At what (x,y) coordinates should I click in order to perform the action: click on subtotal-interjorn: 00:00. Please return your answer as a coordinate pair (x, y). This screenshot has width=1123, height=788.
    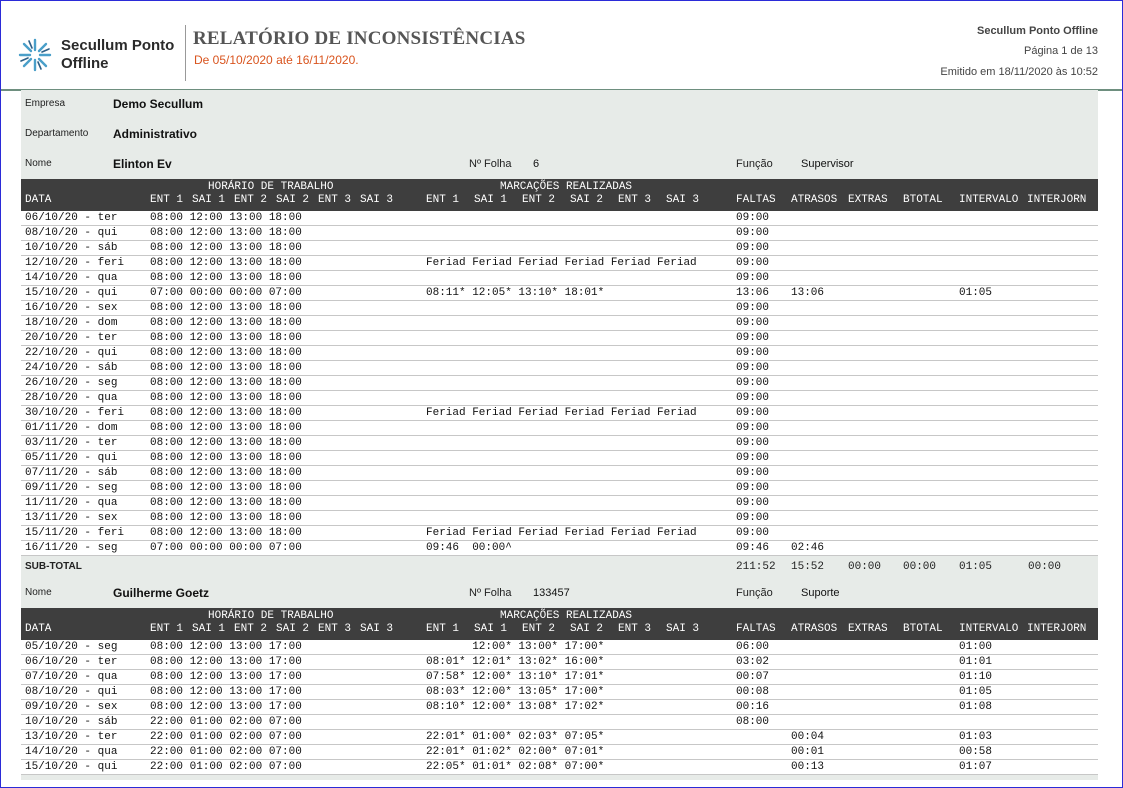
    Looking at the image, I should click on (1045, 567).